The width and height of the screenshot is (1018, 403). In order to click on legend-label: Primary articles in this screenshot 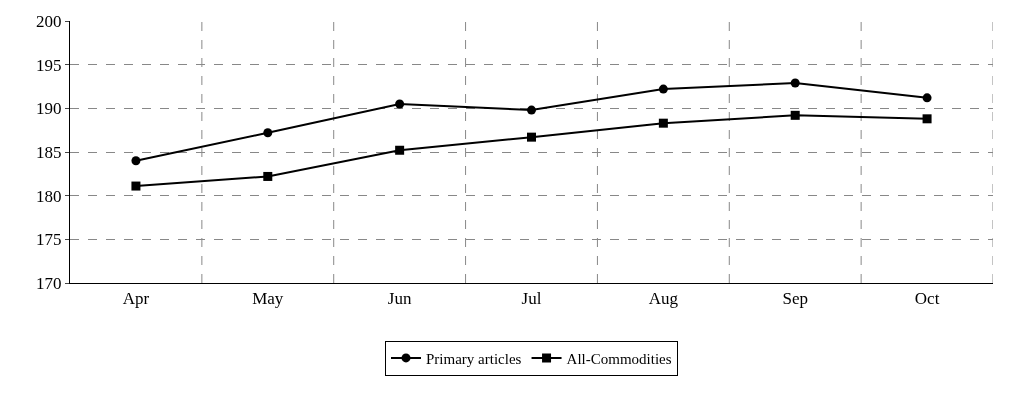, I will do `click(474, 358)`.